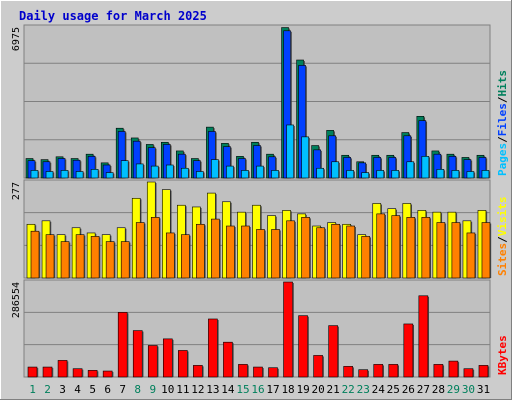 The width and height of the screenshot is (512, 400). What do you see at coordinates (167, 389) in the screenshot?
I see `x-tick-label-day-10: 10` at bounding box center [167, 389].